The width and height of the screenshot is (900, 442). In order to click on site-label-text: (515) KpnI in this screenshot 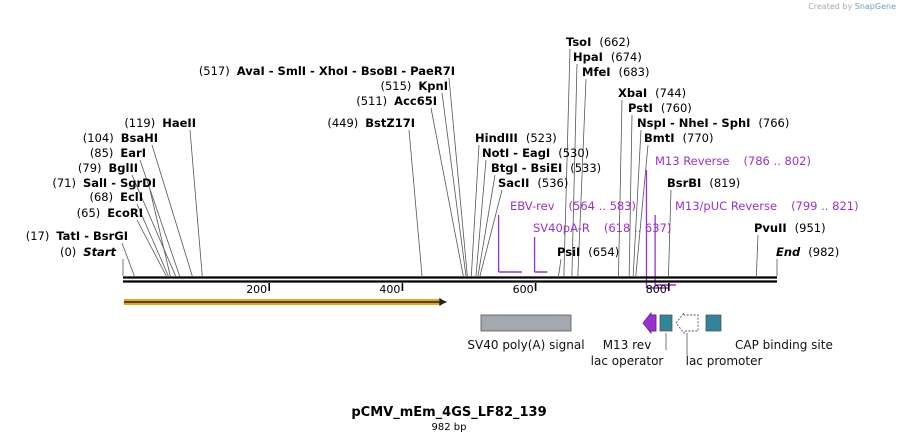, I will do `click(414, 86)`.